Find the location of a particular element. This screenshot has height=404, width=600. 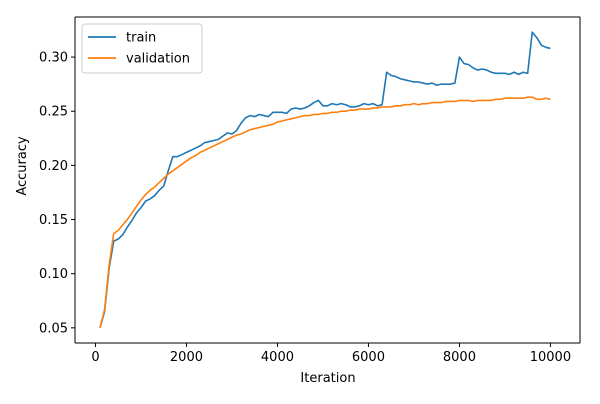

legend-label-validation: validation is located at coordinates (158, 59).